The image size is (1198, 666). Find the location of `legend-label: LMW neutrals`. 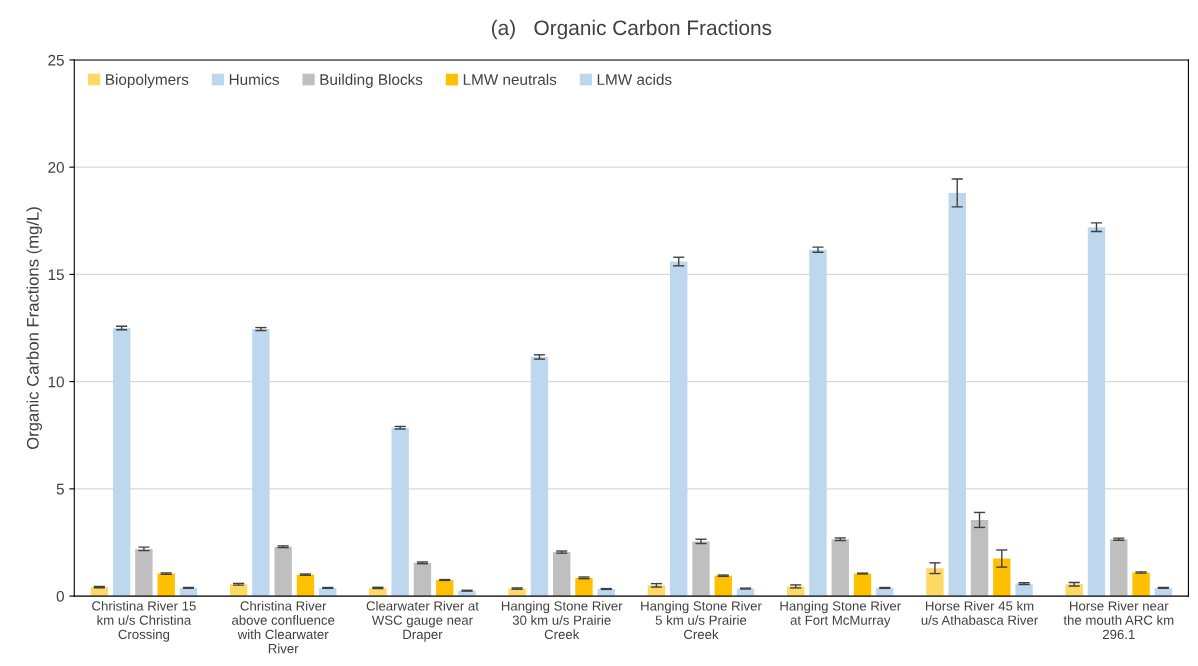

legend-label: LMW neutrals is located at coordinates (510, 79).